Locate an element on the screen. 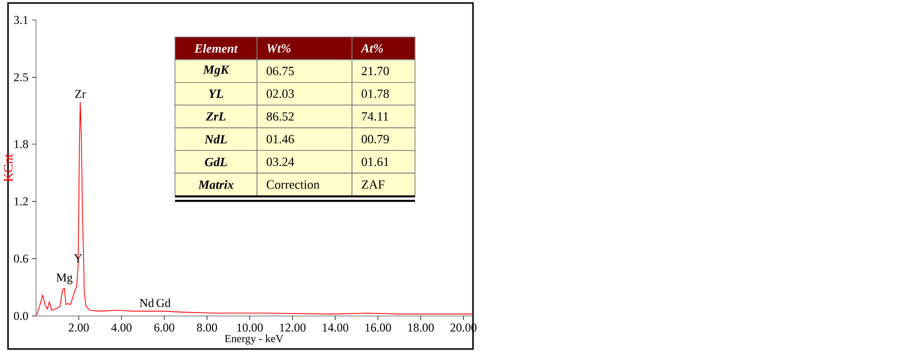 The image size is (903, 351). y-tick-label: 0.0 is located at coordinates (21, 316).